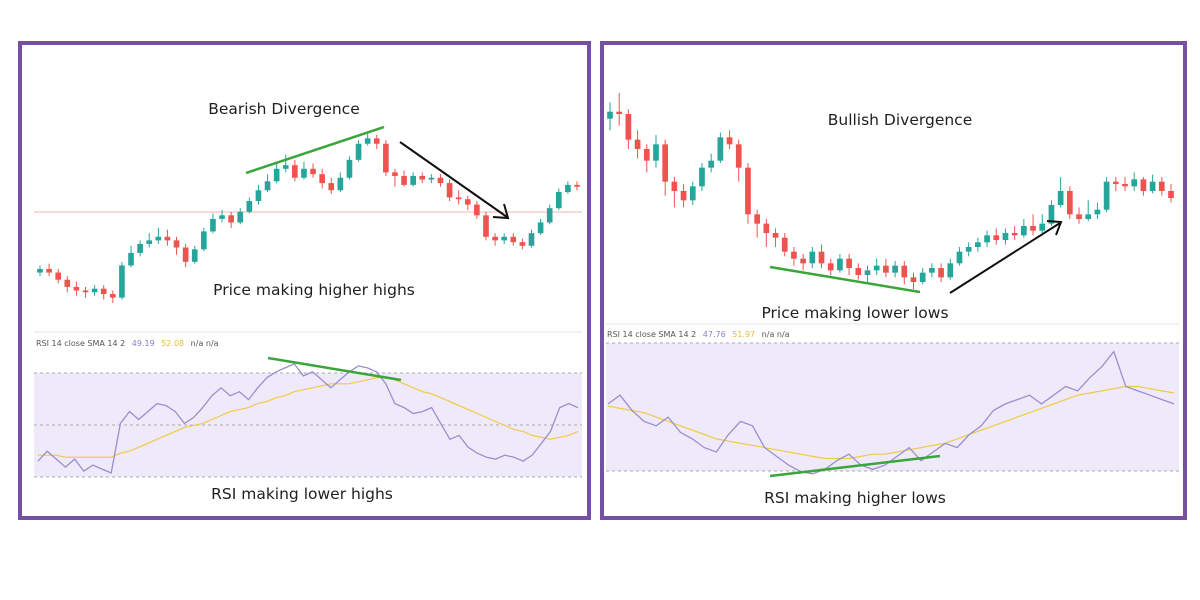 The image size is (1200, 600). I want to click on sma-legend-value: 51.97, so click(743, 334).